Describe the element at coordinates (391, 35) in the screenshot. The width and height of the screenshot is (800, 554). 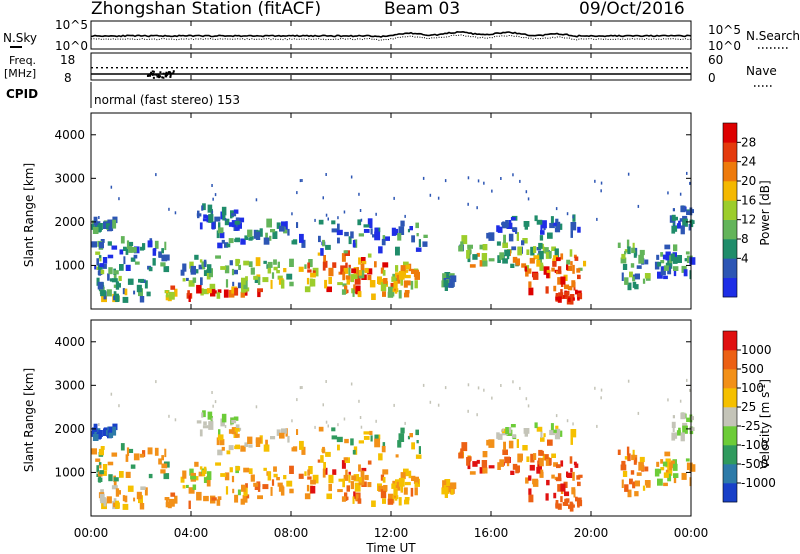
I see `noise-traces` at that location.